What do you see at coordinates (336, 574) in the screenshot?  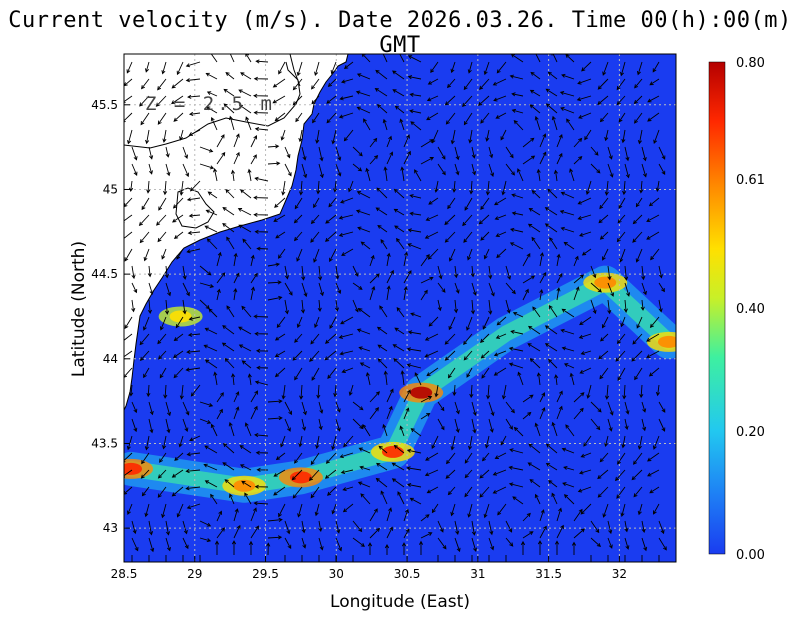 I see `x-tick-label: 30` at bounding box center [336, 574].